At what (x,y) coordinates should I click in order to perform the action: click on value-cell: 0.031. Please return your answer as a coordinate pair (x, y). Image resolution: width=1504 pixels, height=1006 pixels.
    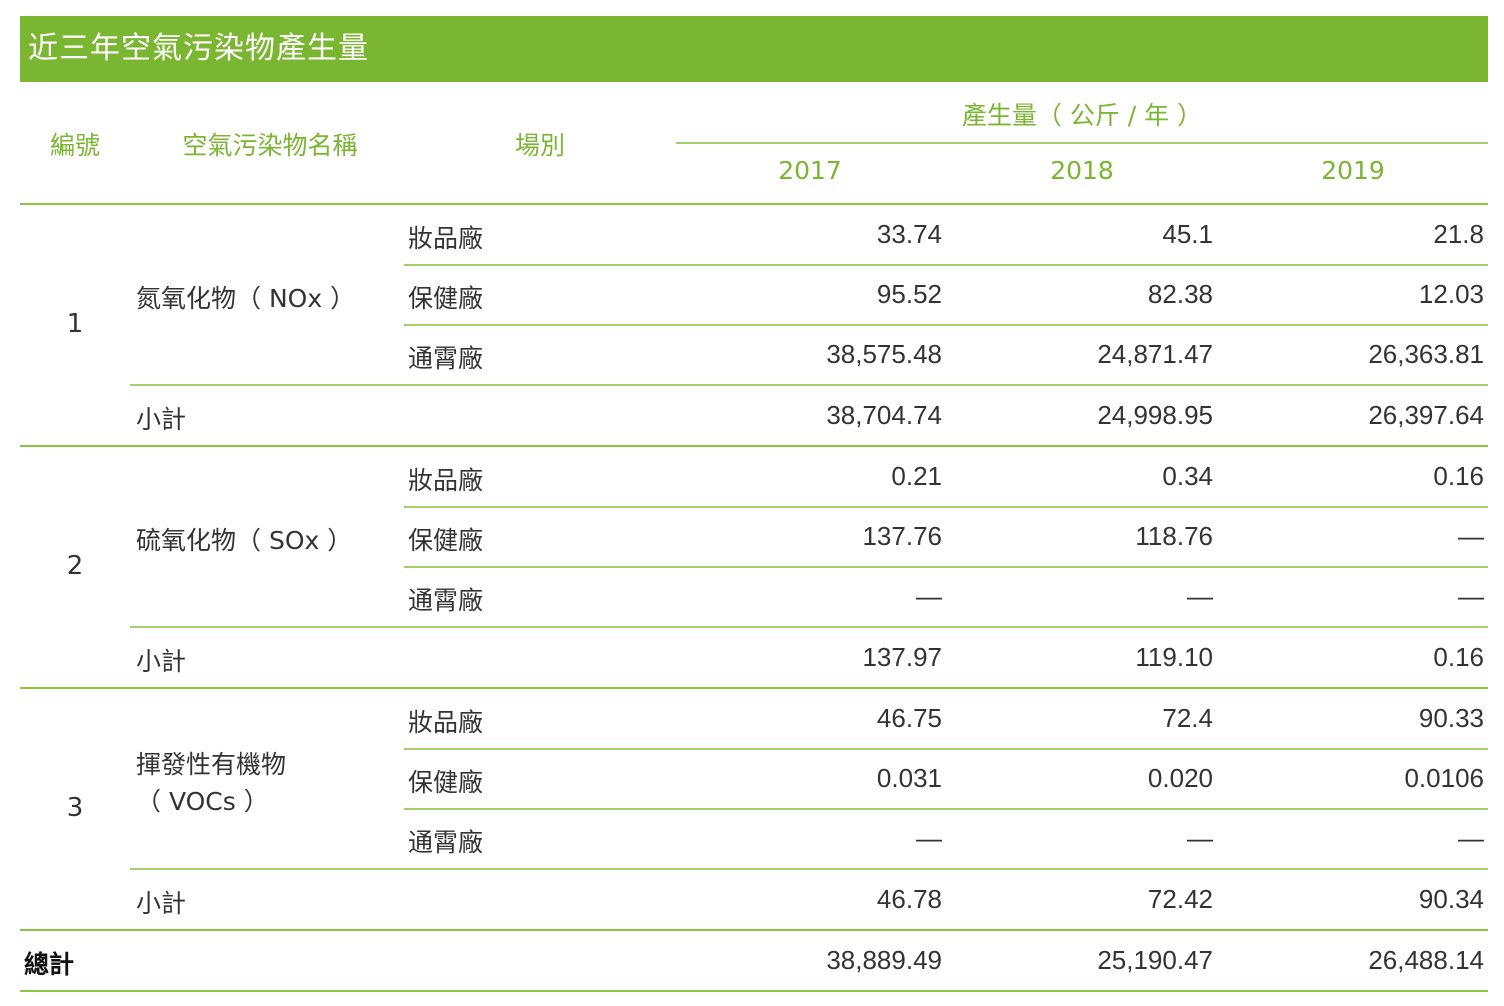
    Looking at the image, I should click on (909, 778).